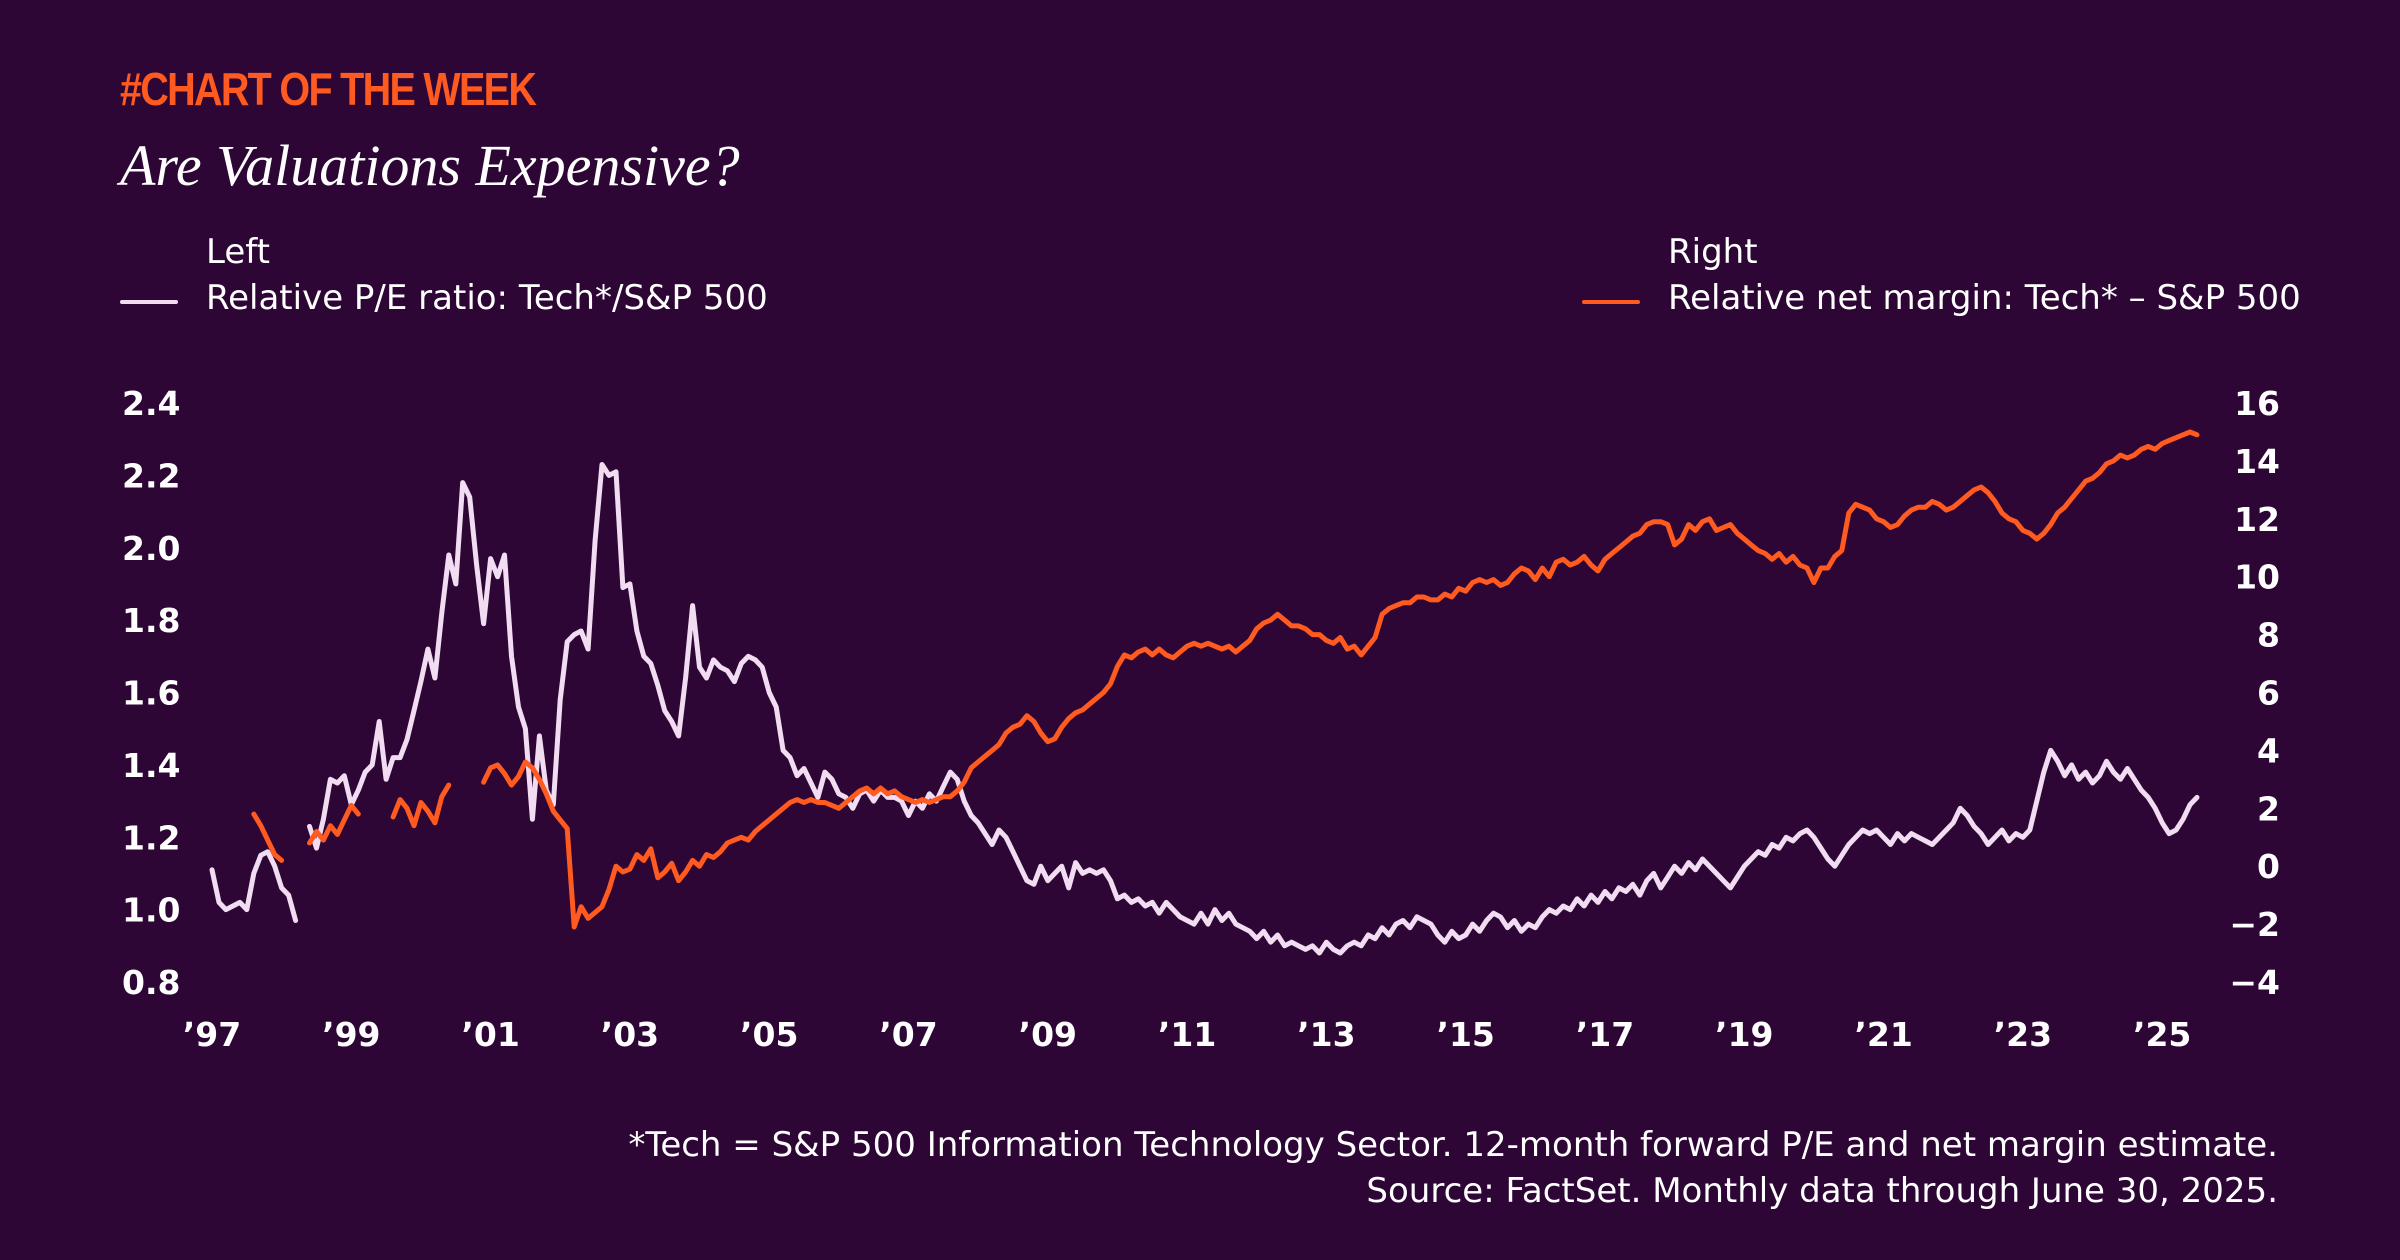 The height and width of the screenshot is (1260, 2400). I want to click on y-left-tick-label: 0.8, so click(151, 982).